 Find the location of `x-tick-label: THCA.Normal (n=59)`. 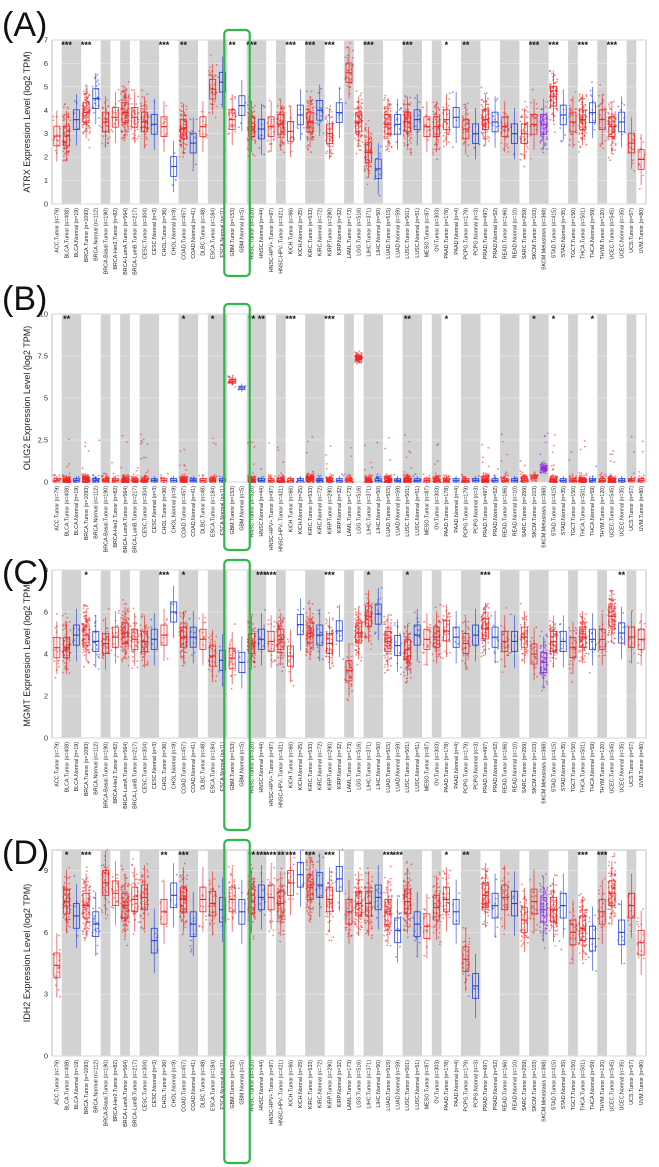

x-tick-label: THCA.Normal (n=59) is located at coordinates (593, 233).